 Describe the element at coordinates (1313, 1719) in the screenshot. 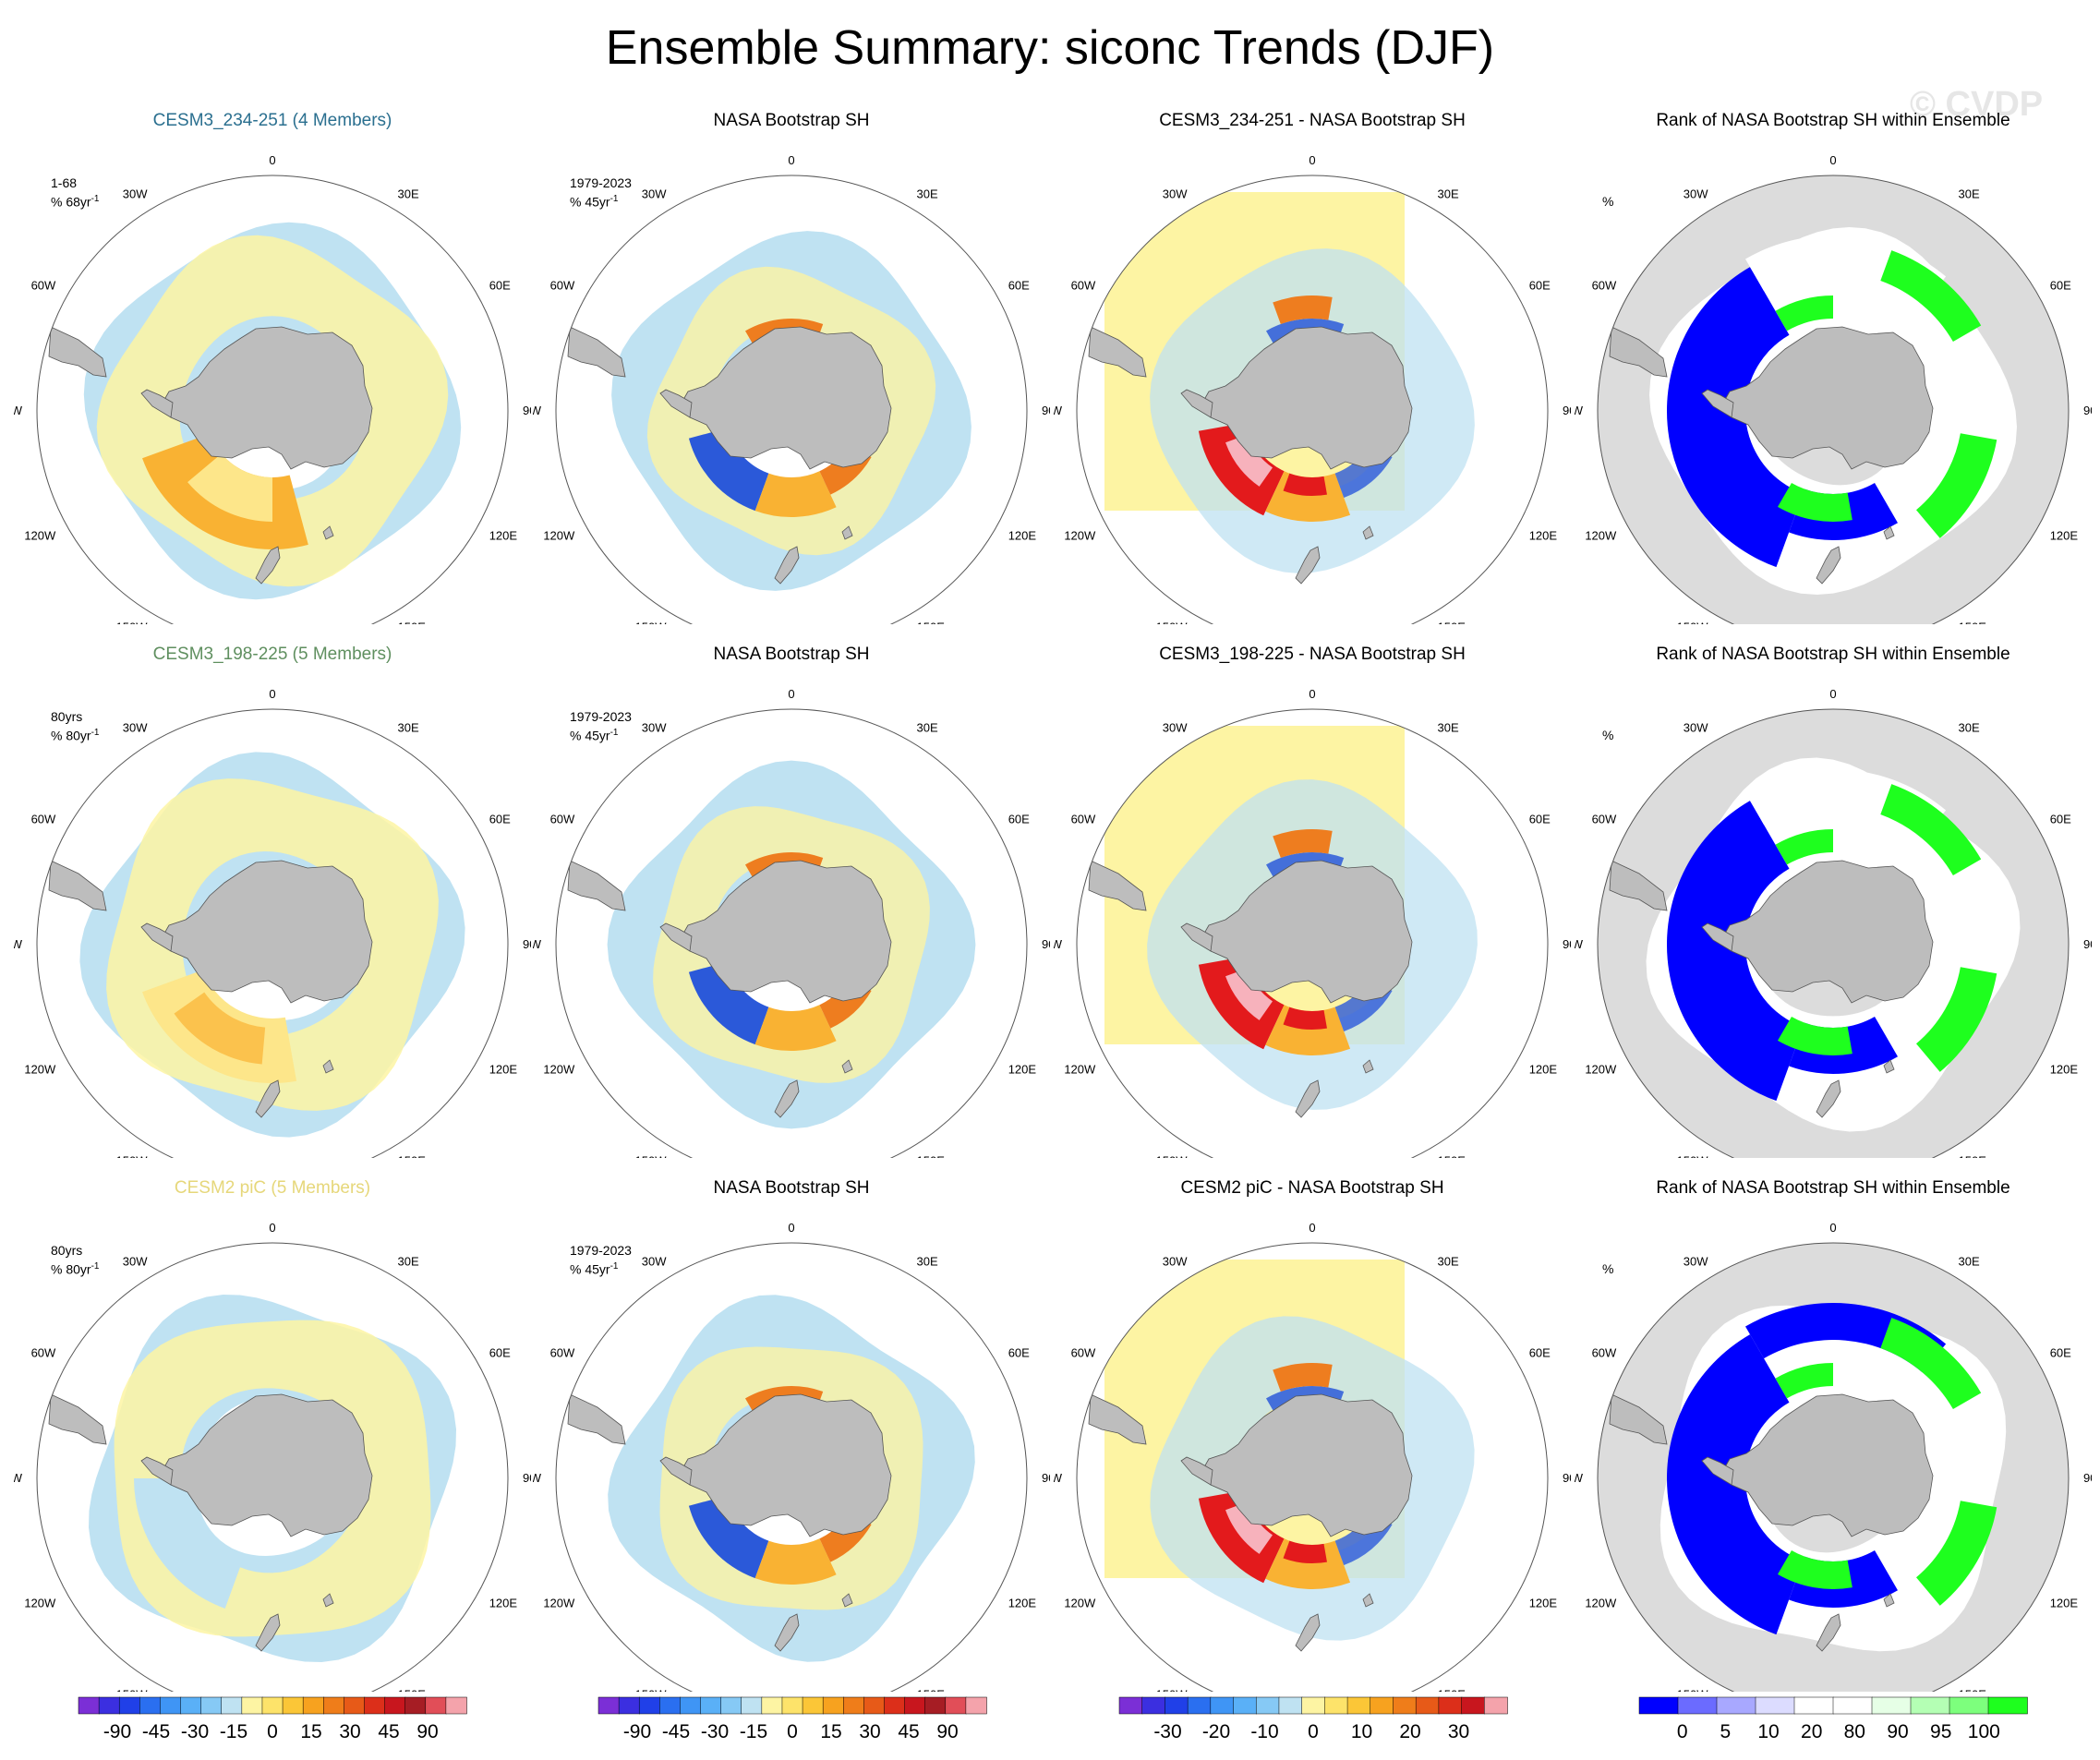

I see `diff-colorbar: -30 -20 -10 0 10 20 30` at that location.